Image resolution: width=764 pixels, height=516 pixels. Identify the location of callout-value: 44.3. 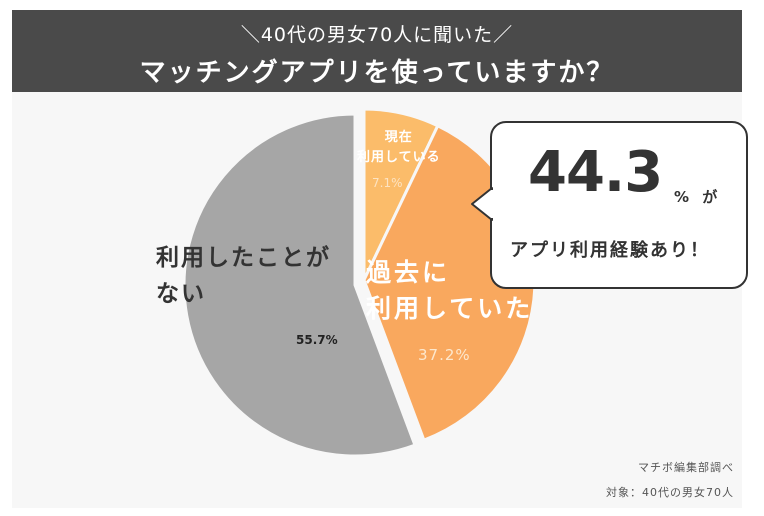
(595, 172).